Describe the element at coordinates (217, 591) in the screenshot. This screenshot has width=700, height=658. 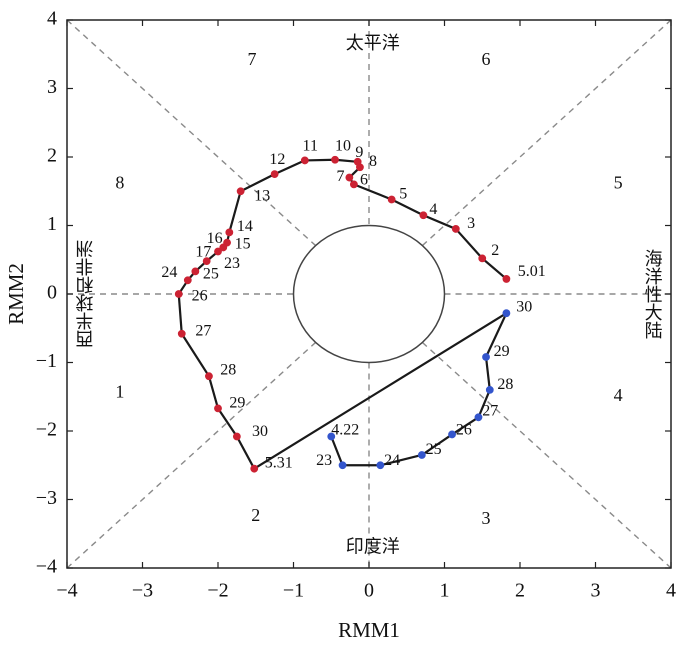
I see `x-tick-label: −2` at that location.